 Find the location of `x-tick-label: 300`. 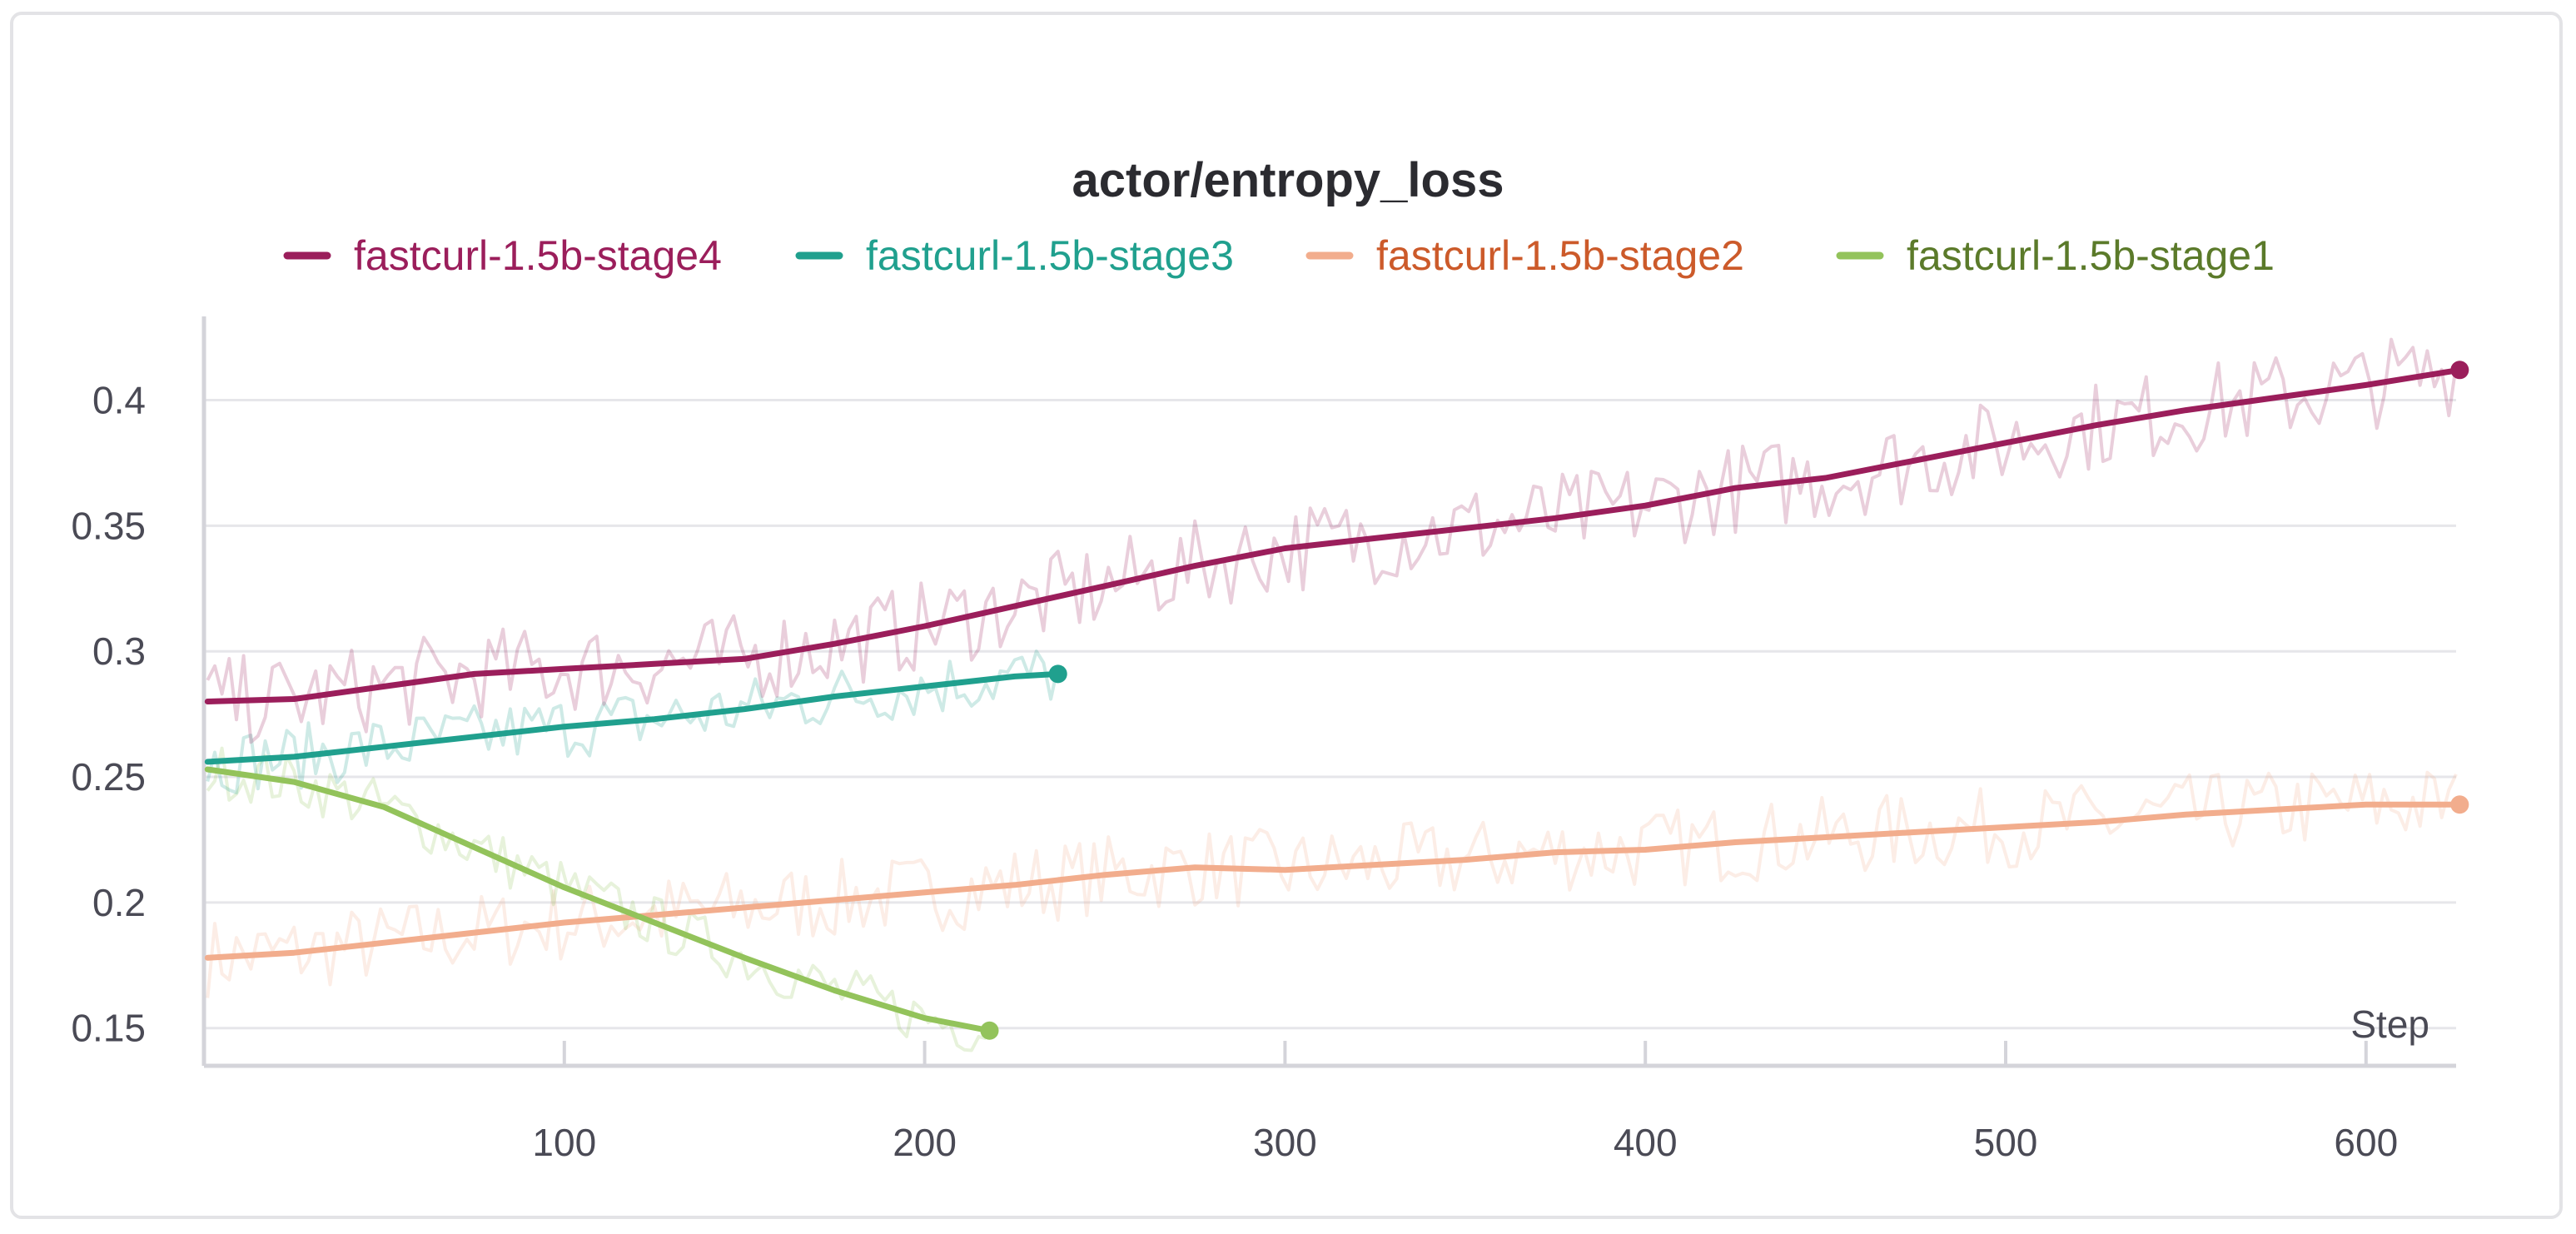

x-tick-label: 300 is located at coordinates (1285, 1142).